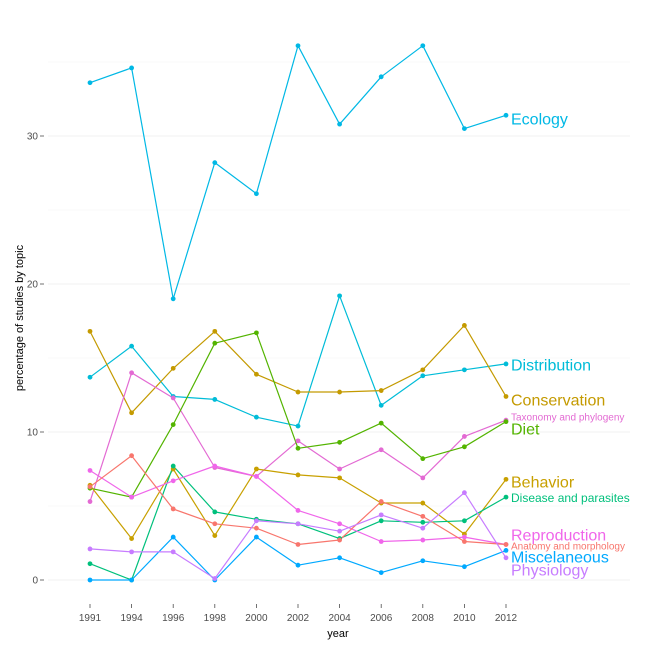 The image size is (650, 650). I want to click on x-tick-label: 2010, so click(464, 618).